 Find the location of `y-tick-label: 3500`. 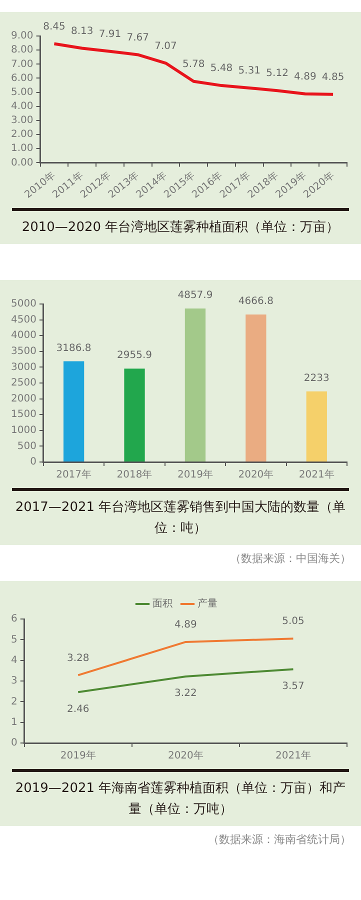

y-tick-label: 3500 is located at coordinates (23, 351).